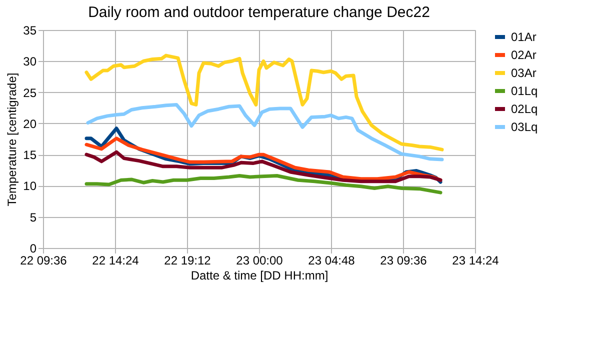 Image resolution: width=605 pixels, height=340 pixels. Describe the element at coordinates (30, 186) in the screenshot. I see `y-tick-label: 10` at that location.